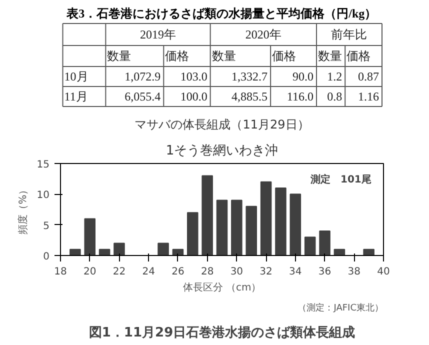 Image resolution: width=429 pixels, height=345 pixels. What do you see at coordinates (76, 97) in the screenshot?
I see `text: 11月` at bounding box center [76, 97].